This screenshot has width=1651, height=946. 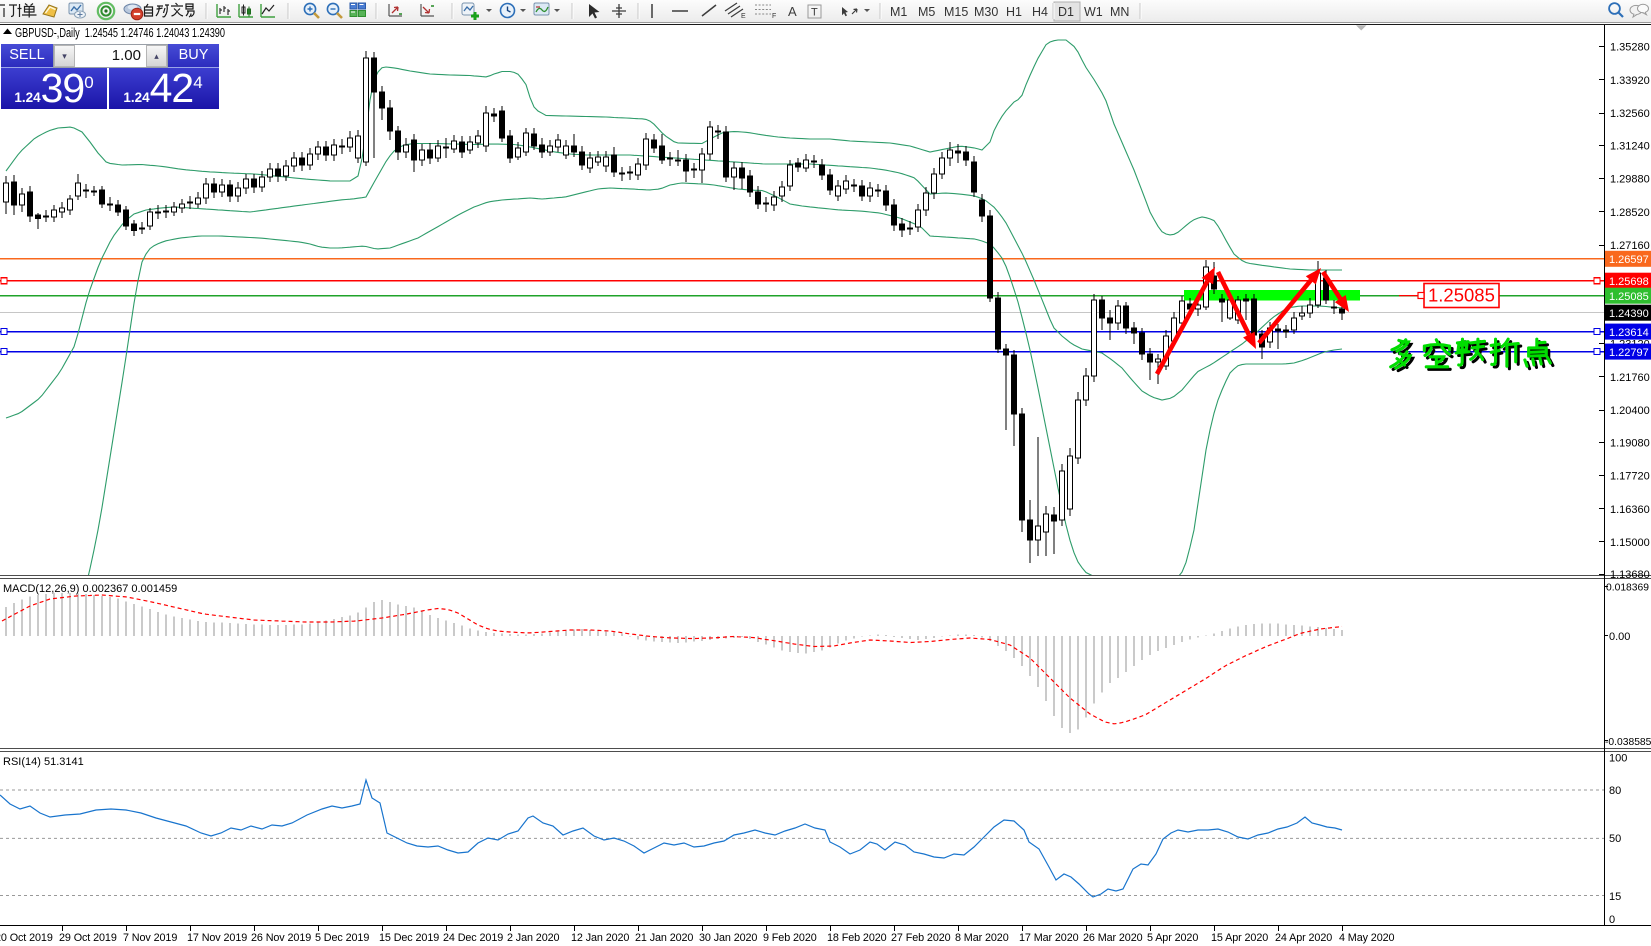 What do you see at coordinates (1630, 543) in the screenshot?
I see `svg-text: 1.15000` at bounding box center [1630, 543].